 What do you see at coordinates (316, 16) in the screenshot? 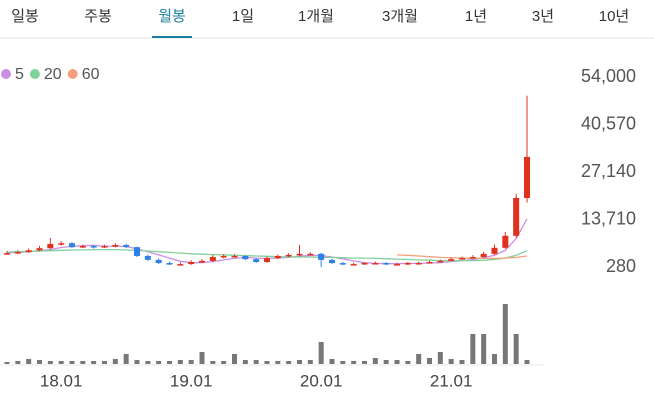
I see `tab: 1개월` at bounding box center [316, 16].